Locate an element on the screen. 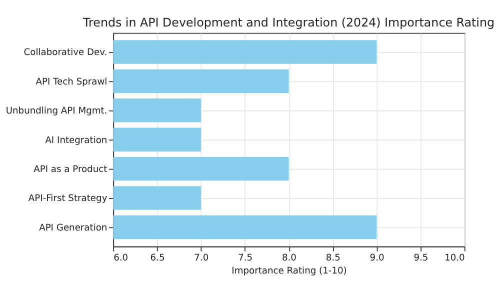  x-tick-label: 9.5 is located at coordinates (421, 259).